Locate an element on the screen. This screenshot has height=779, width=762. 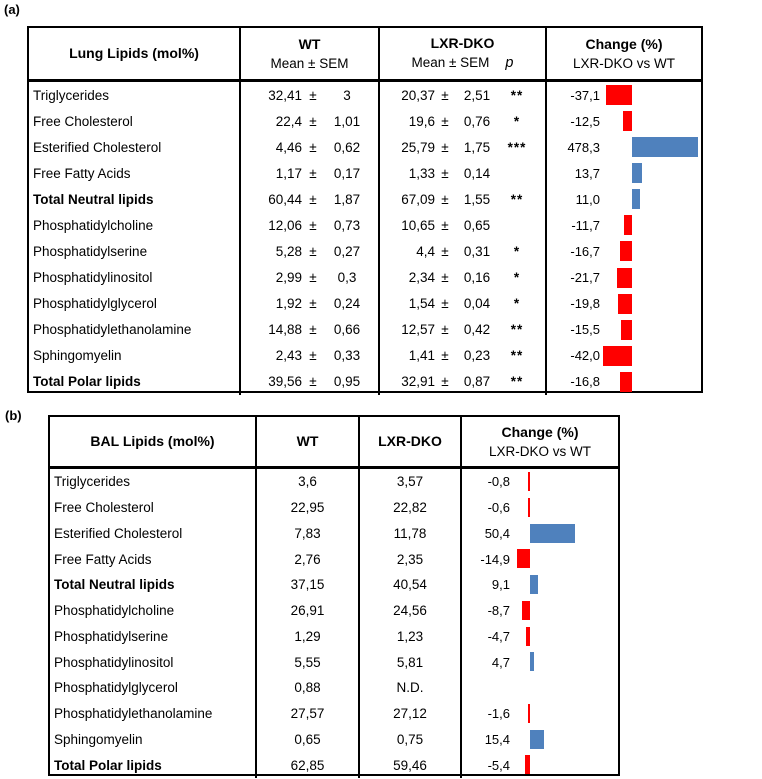
change-cell: 15,4 is located at coordinates (540, 740).